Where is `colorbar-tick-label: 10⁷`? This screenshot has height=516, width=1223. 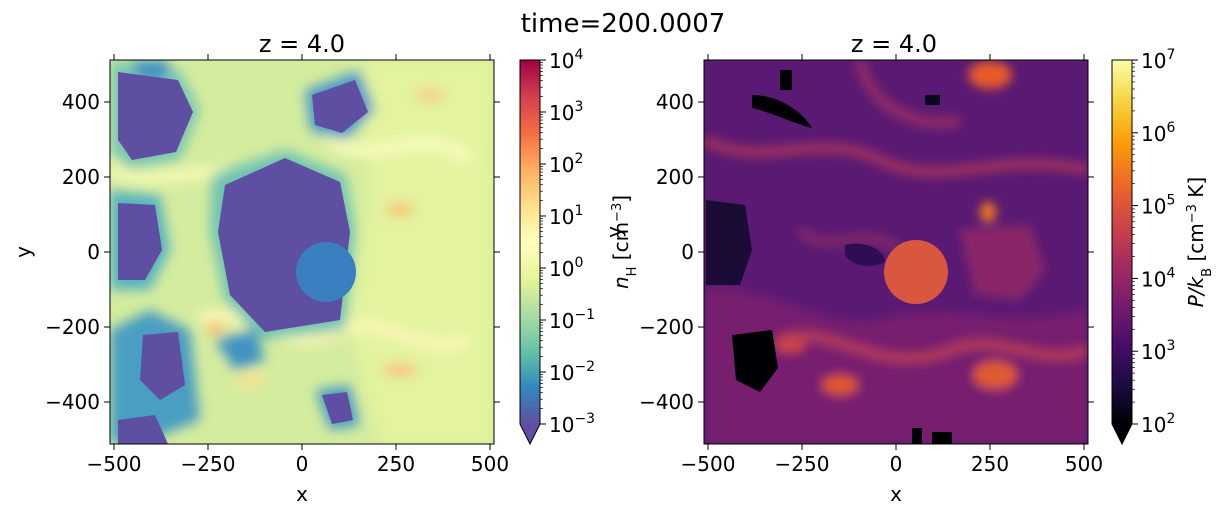
colorbar-tick-label: 10⁷ is located at coordinates (1158, 60).